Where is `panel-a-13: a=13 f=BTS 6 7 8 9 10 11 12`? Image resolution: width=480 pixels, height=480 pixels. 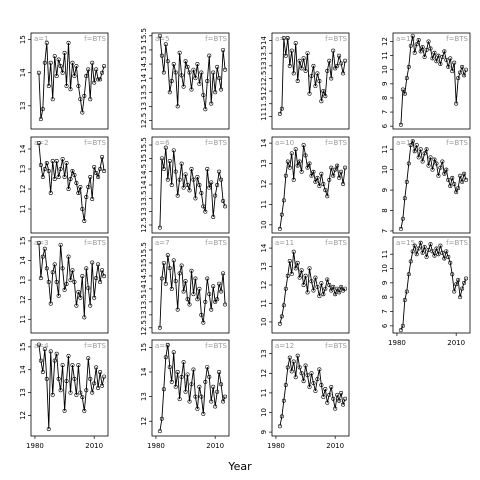
panel-a-13: a=13 f=BTS 6 7 8 9 10 11 12 is located at coordinates (426, 81).